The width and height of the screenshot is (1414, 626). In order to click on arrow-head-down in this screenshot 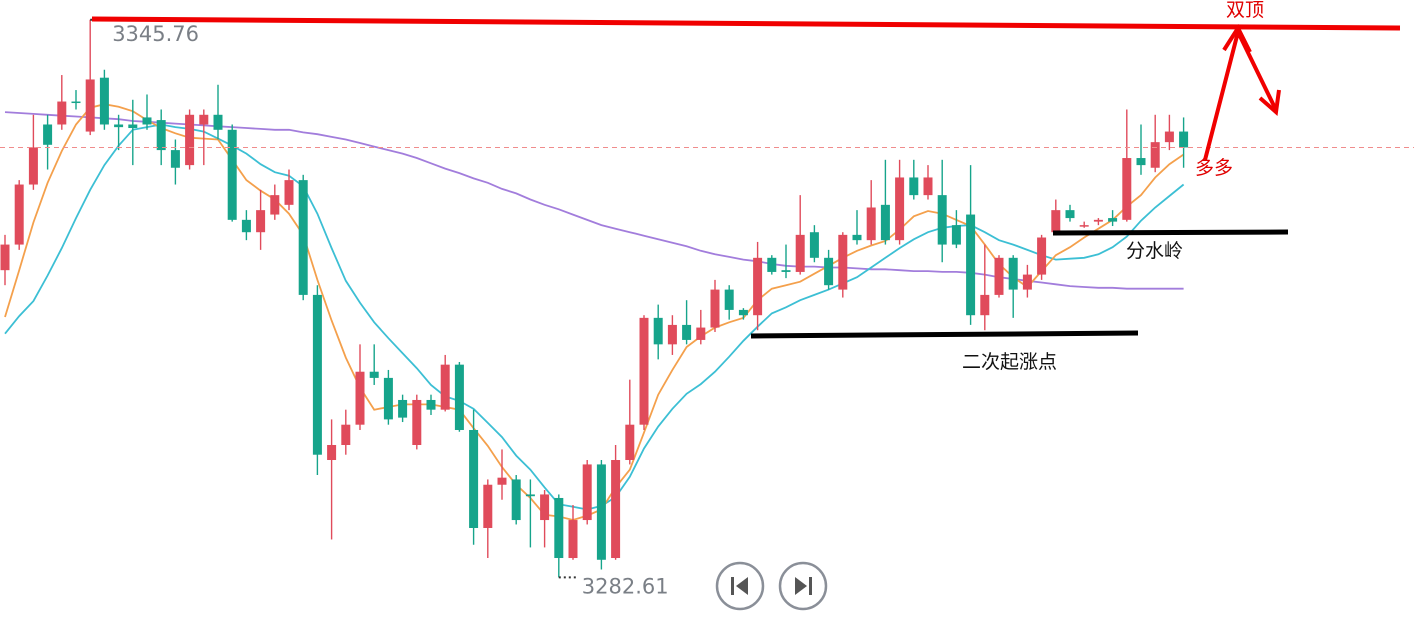, I will do `click(1269, 102)`.